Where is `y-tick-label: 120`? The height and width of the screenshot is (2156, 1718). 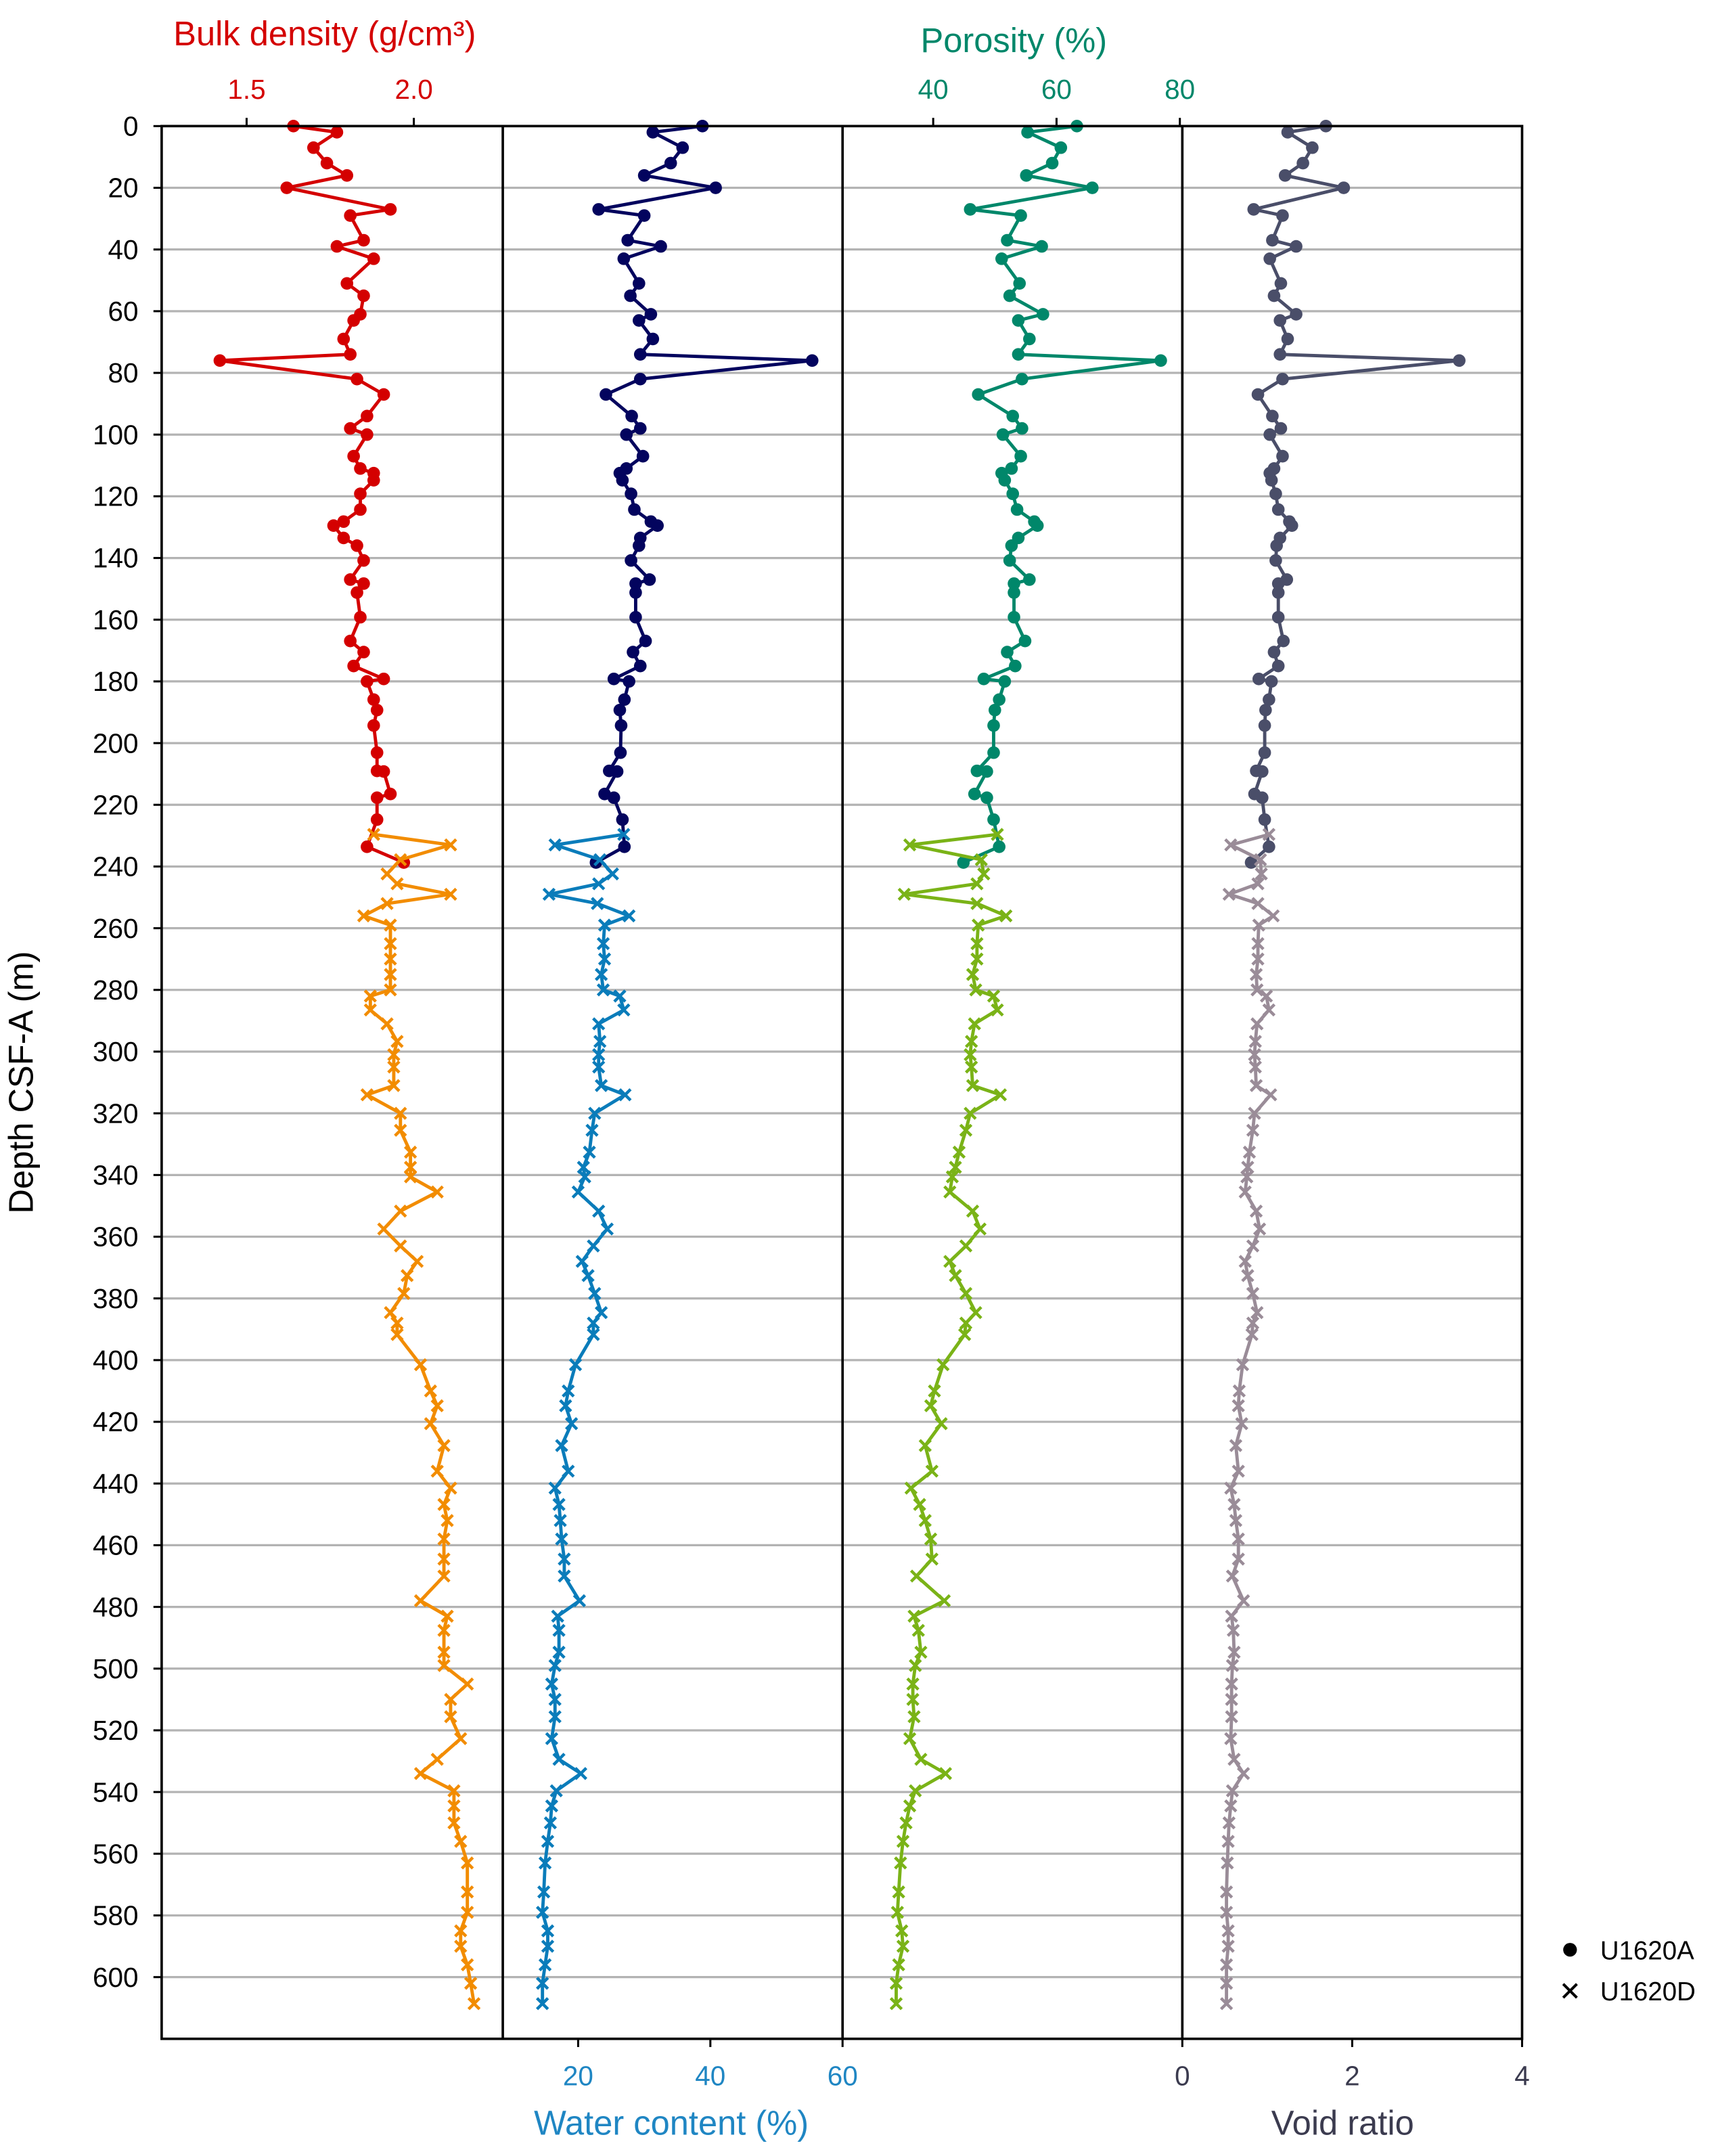 y-tick-label: 120 is located at coordinates (116, 496).